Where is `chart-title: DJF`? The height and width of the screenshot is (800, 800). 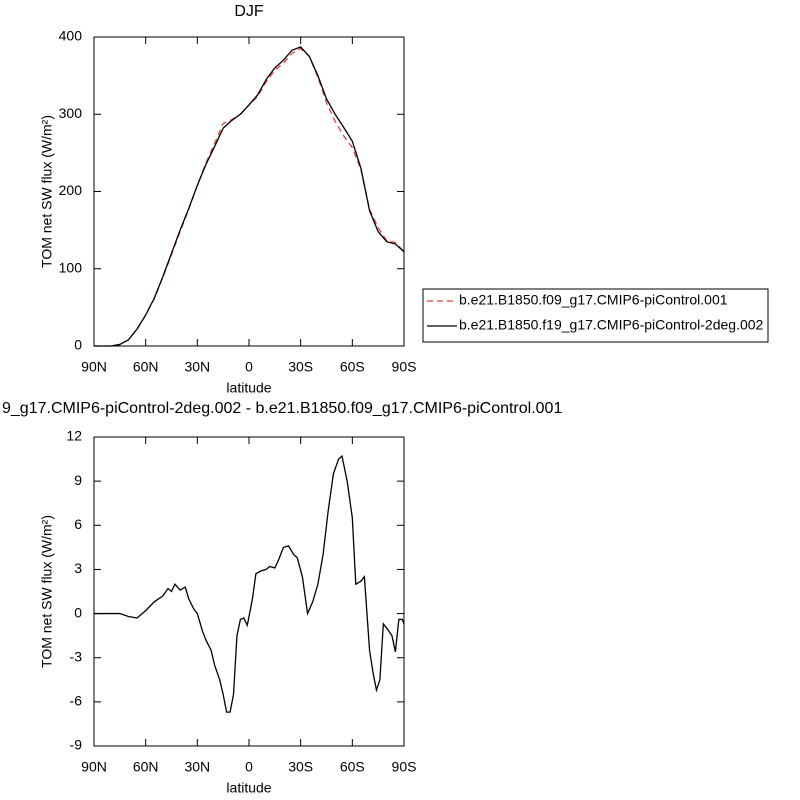
chart-title: DJF is located at coordinates (249, 11).